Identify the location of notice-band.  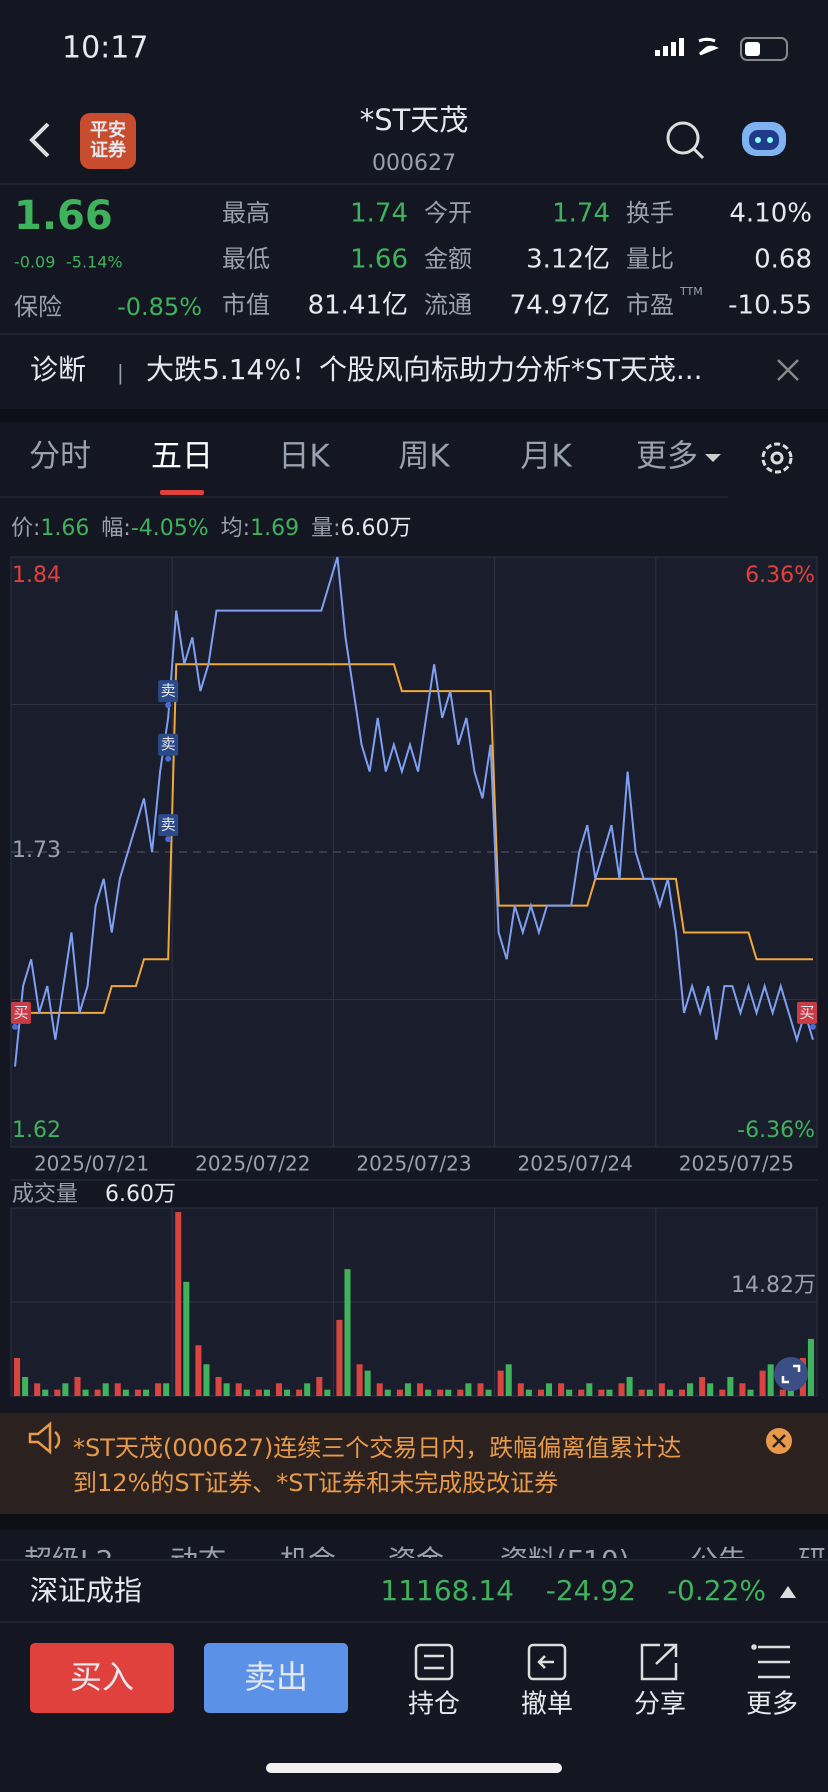
(414, 1463).